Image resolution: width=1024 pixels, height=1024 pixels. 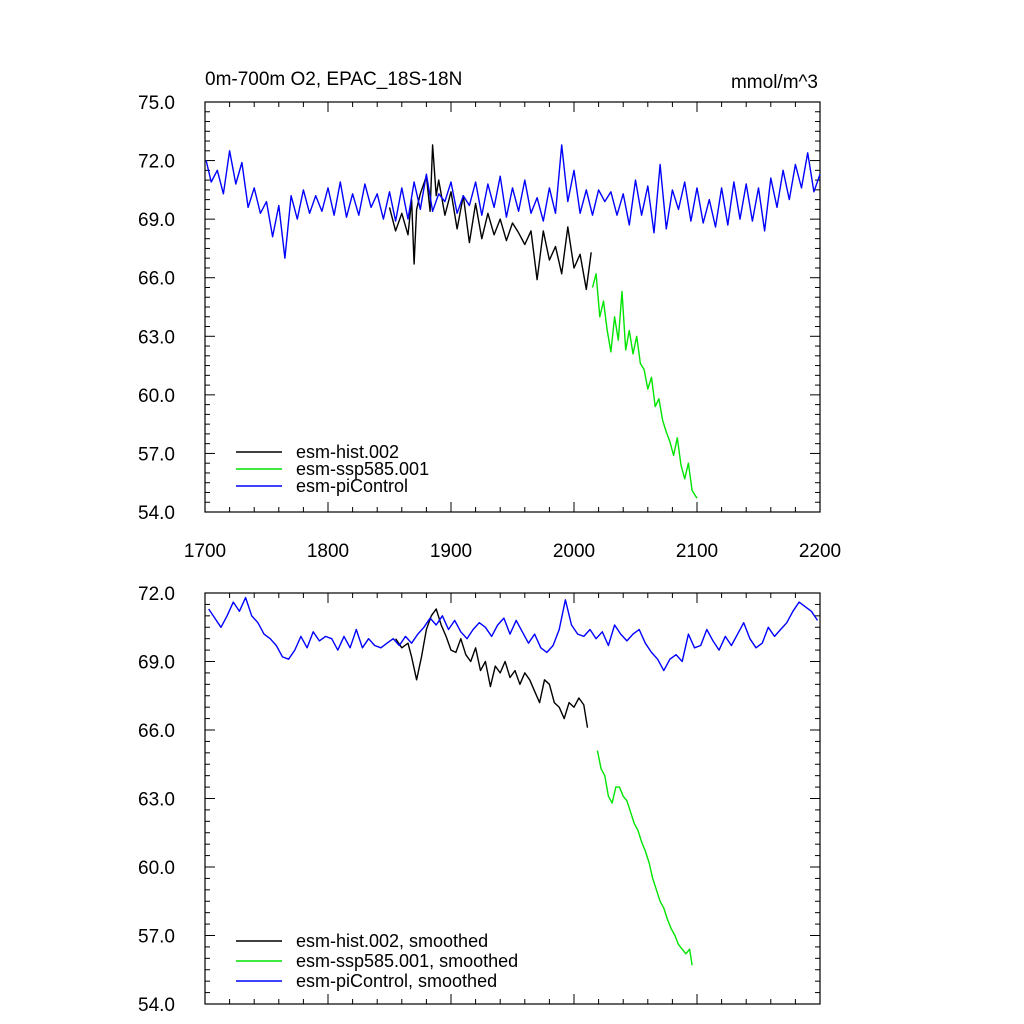 I want to click on x-tick-label: 1900, so click(x=451, y=551).